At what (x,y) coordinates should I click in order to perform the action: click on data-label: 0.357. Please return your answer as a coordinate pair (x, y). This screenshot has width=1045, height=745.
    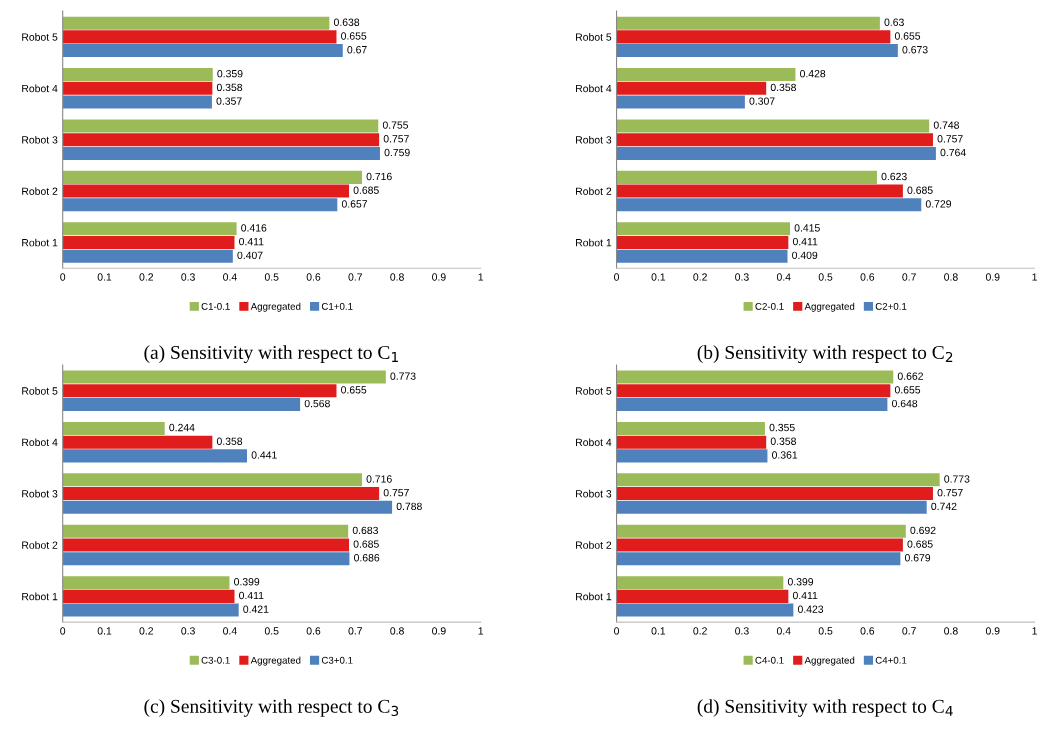
    Looking at the image, I should click on (229, 101).